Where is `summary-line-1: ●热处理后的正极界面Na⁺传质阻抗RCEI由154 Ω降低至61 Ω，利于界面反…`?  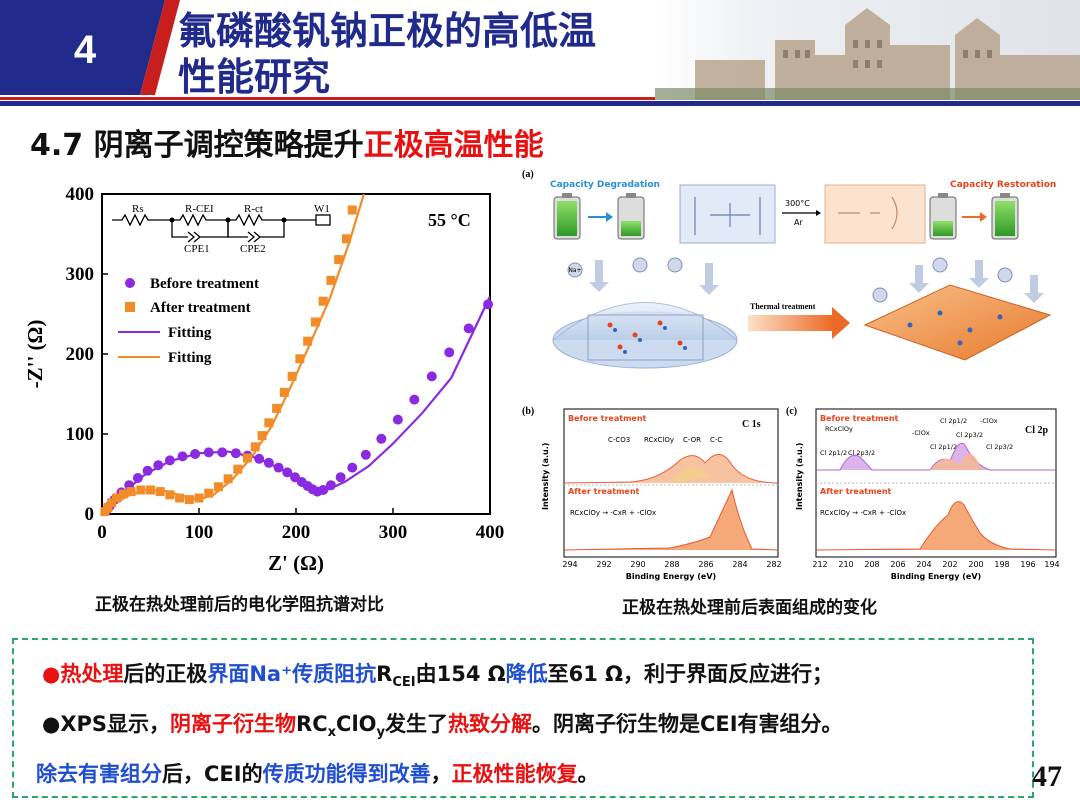
summary-line-1: ●热处理后的正极界面Na⁺传质阻抗RCEI由154 Ω降低至61 Ω，利于界面反… is located at coordinates (437, 674).